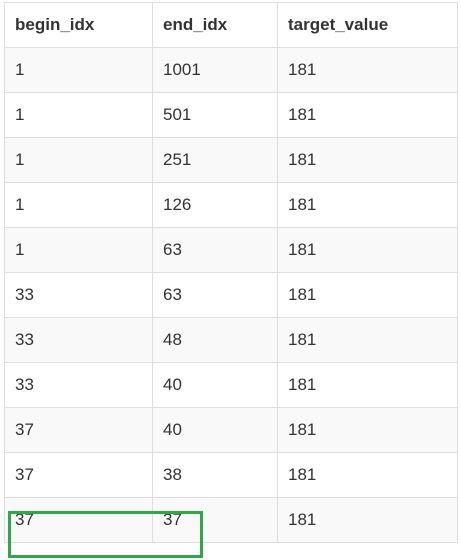 This screenshot has width=461, height=560. I want to click on end-idx-cell: 1001, so click(215, 70).